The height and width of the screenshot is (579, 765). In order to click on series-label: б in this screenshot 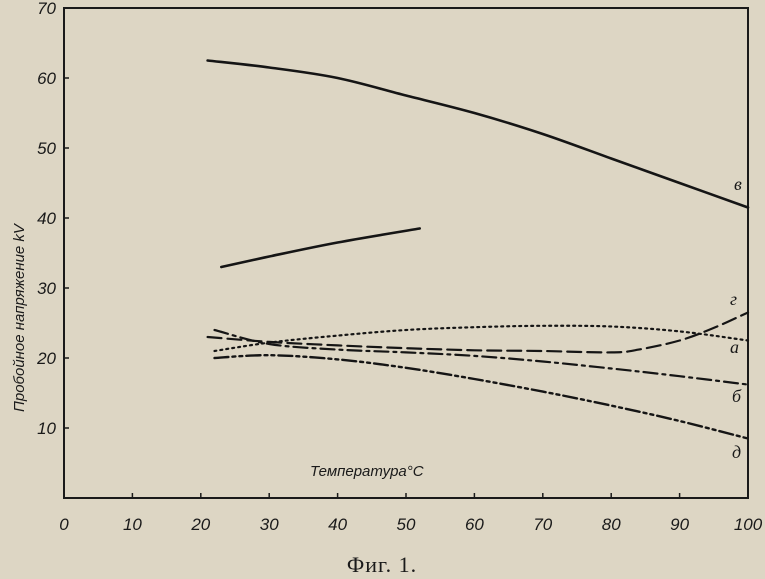, I will do `click(737, 396)`.